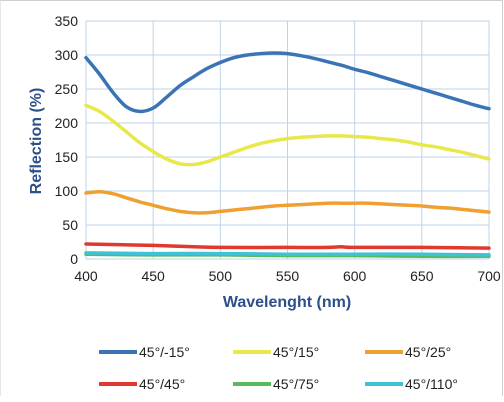  Describe the element at coordinates (164, 352) in the screenshot. I see `legend-label: 45°/-15°` at that location.